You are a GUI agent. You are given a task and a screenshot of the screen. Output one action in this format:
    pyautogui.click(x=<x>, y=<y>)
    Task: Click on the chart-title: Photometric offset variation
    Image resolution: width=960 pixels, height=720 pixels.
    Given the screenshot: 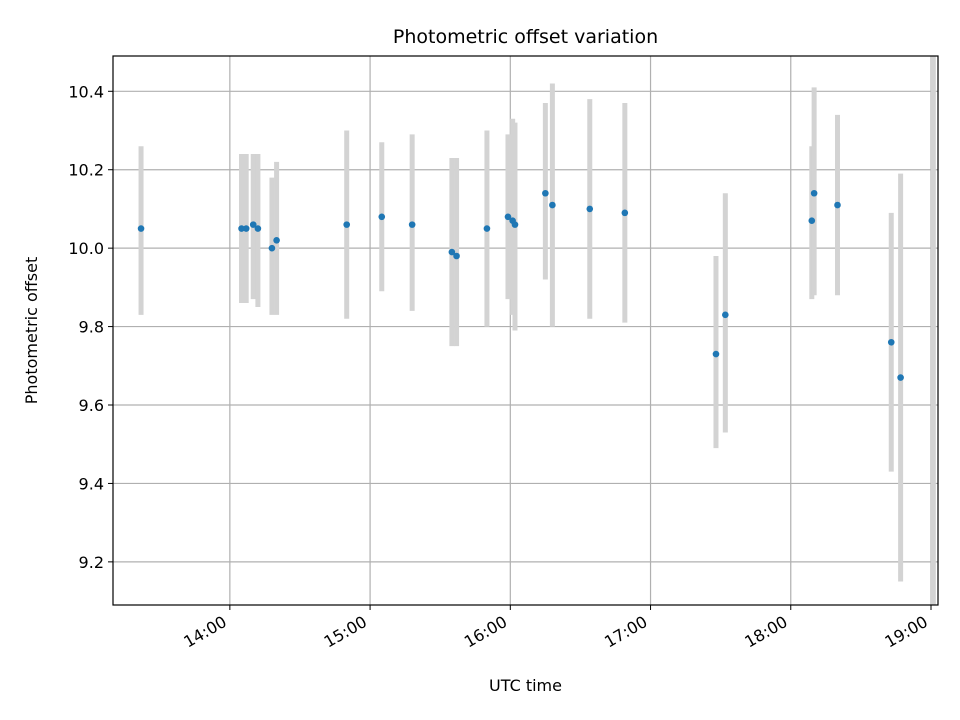 What is the action you would take?
    pyautogui.click(x=525, y=37)
    